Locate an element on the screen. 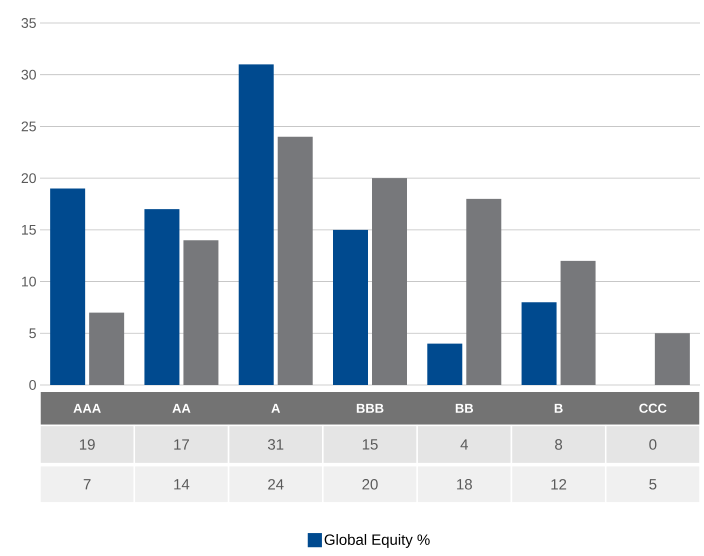 Image resolution: width=704 pixels, height=556 pixels. x-tick-label: CCC is located at coordinates (653, 408).